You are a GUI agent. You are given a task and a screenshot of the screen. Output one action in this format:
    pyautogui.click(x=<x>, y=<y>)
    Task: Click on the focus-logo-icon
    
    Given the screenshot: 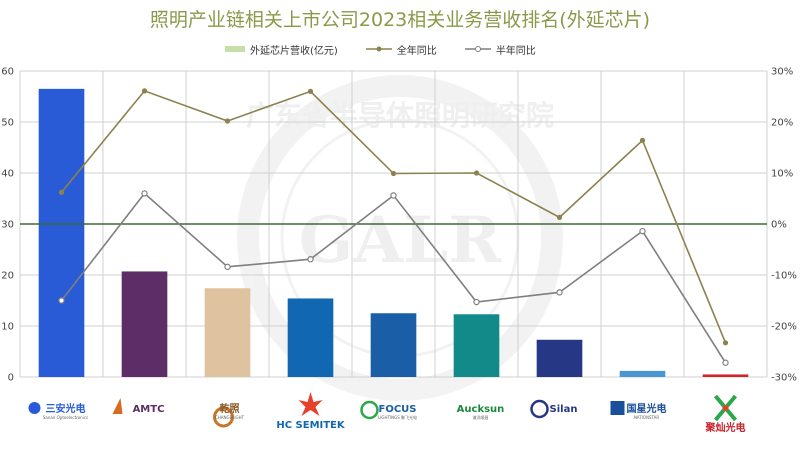 What is the action you would take?
    pyautogui.click(x=369, y=410)
    